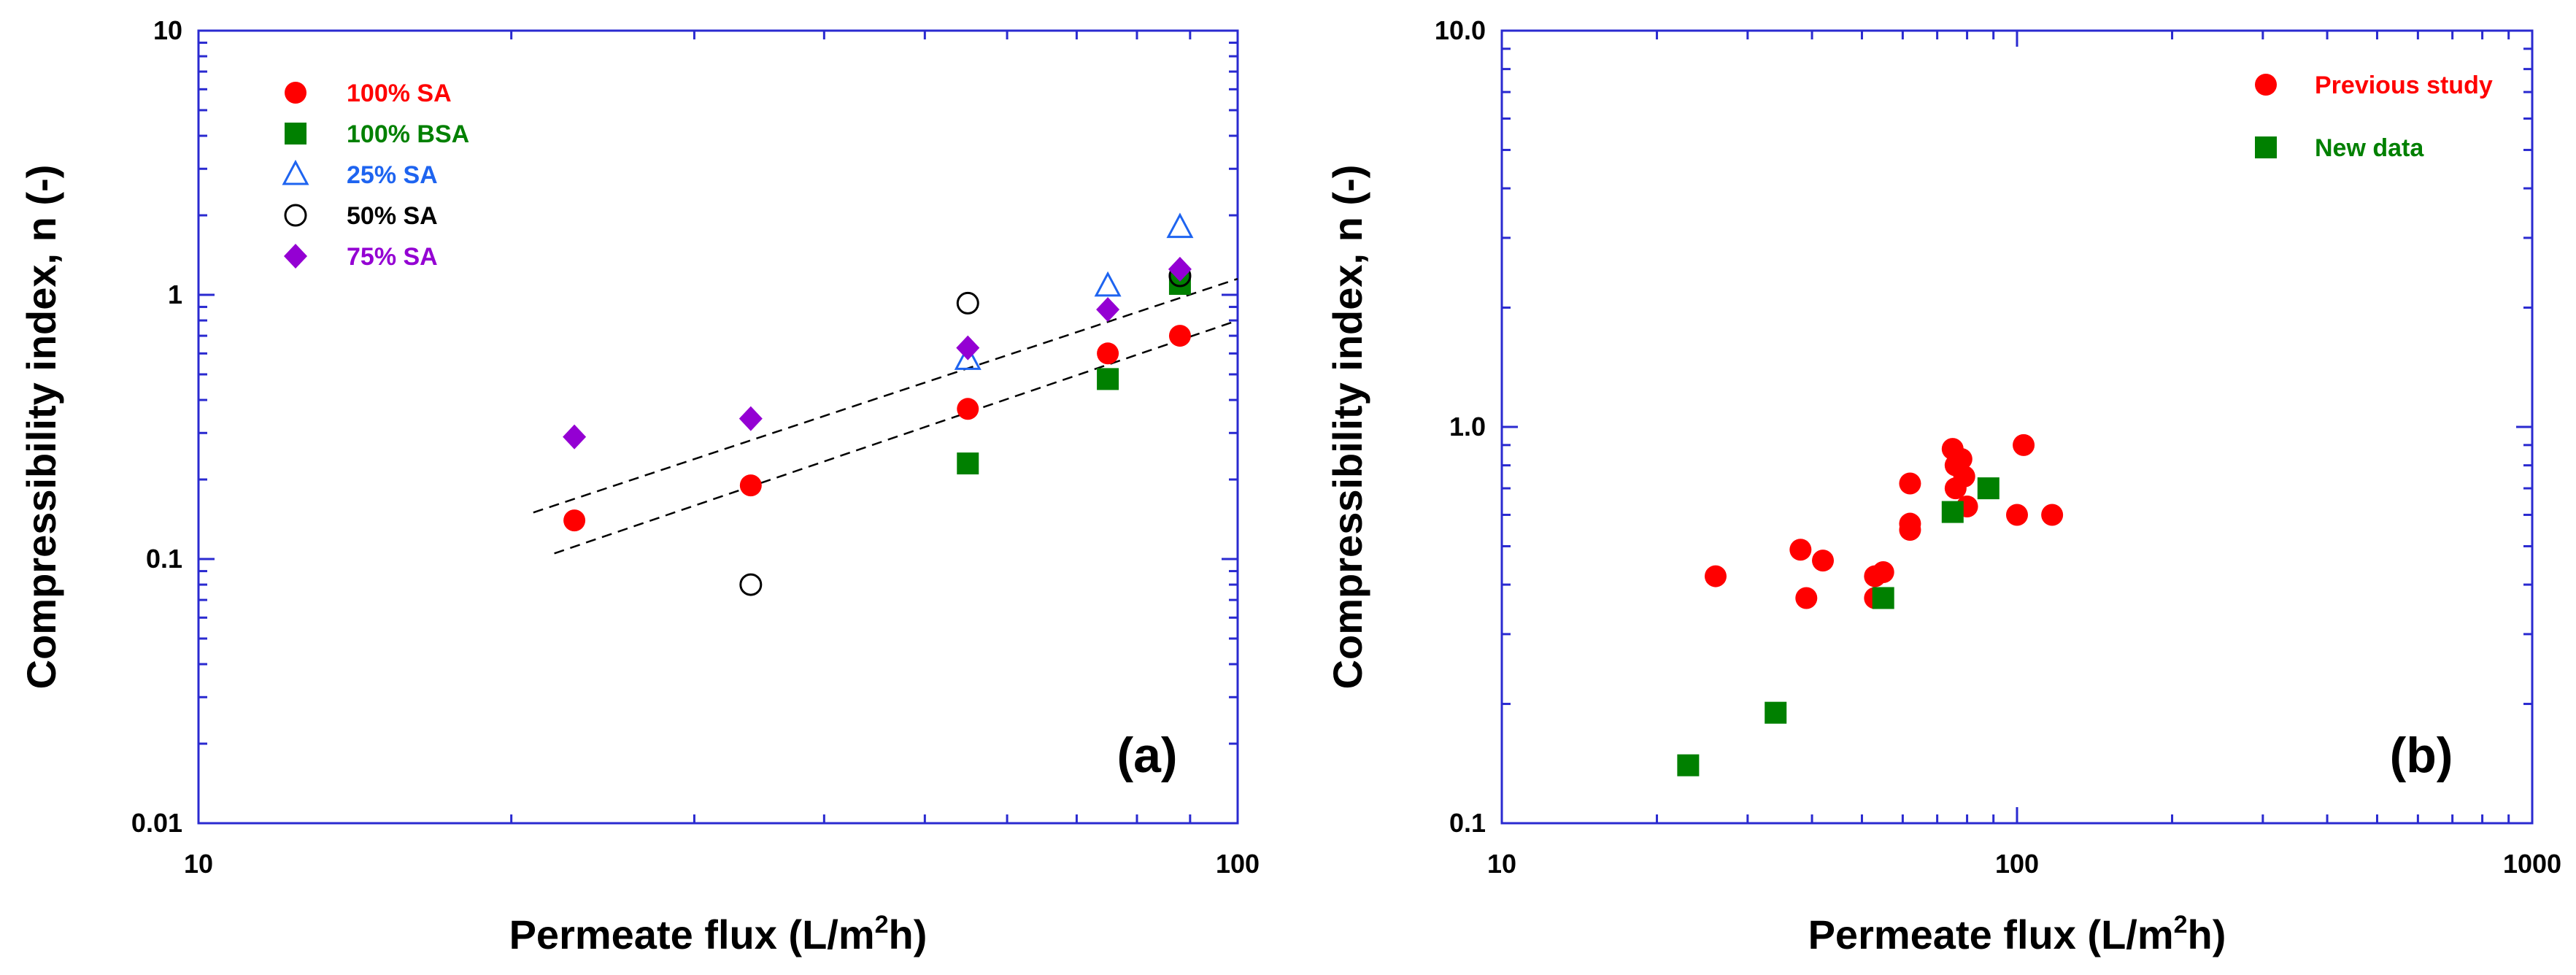 The image size is (2576, 975). I want to click on series-25-sa, so click(1074, 291).